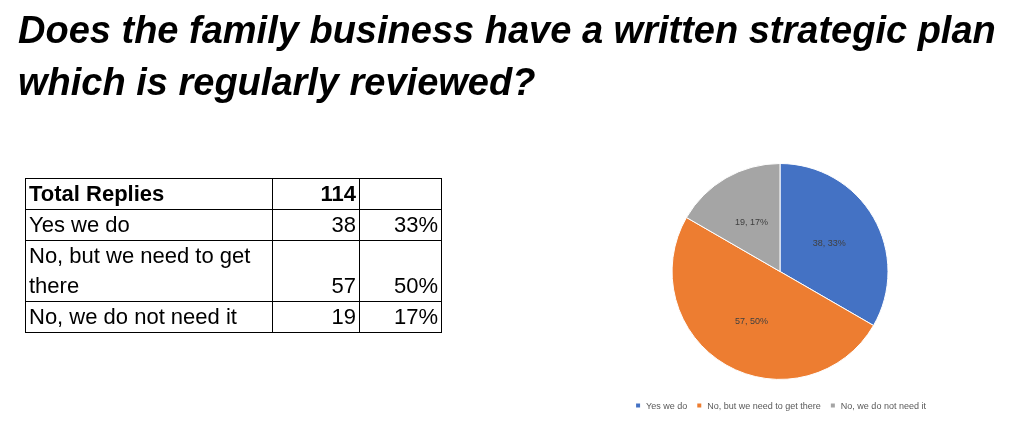  Describe the element at coordinates (316, 271) in the screenshot. I see `text: 57` at that location.